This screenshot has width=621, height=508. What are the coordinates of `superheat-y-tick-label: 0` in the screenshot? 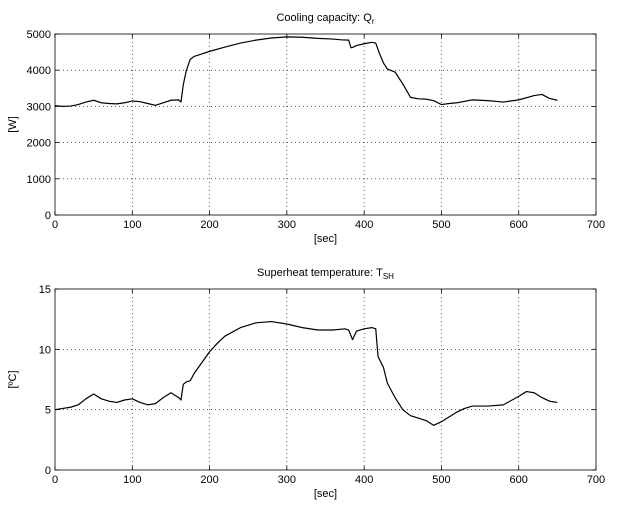 It's located at (48, 471).